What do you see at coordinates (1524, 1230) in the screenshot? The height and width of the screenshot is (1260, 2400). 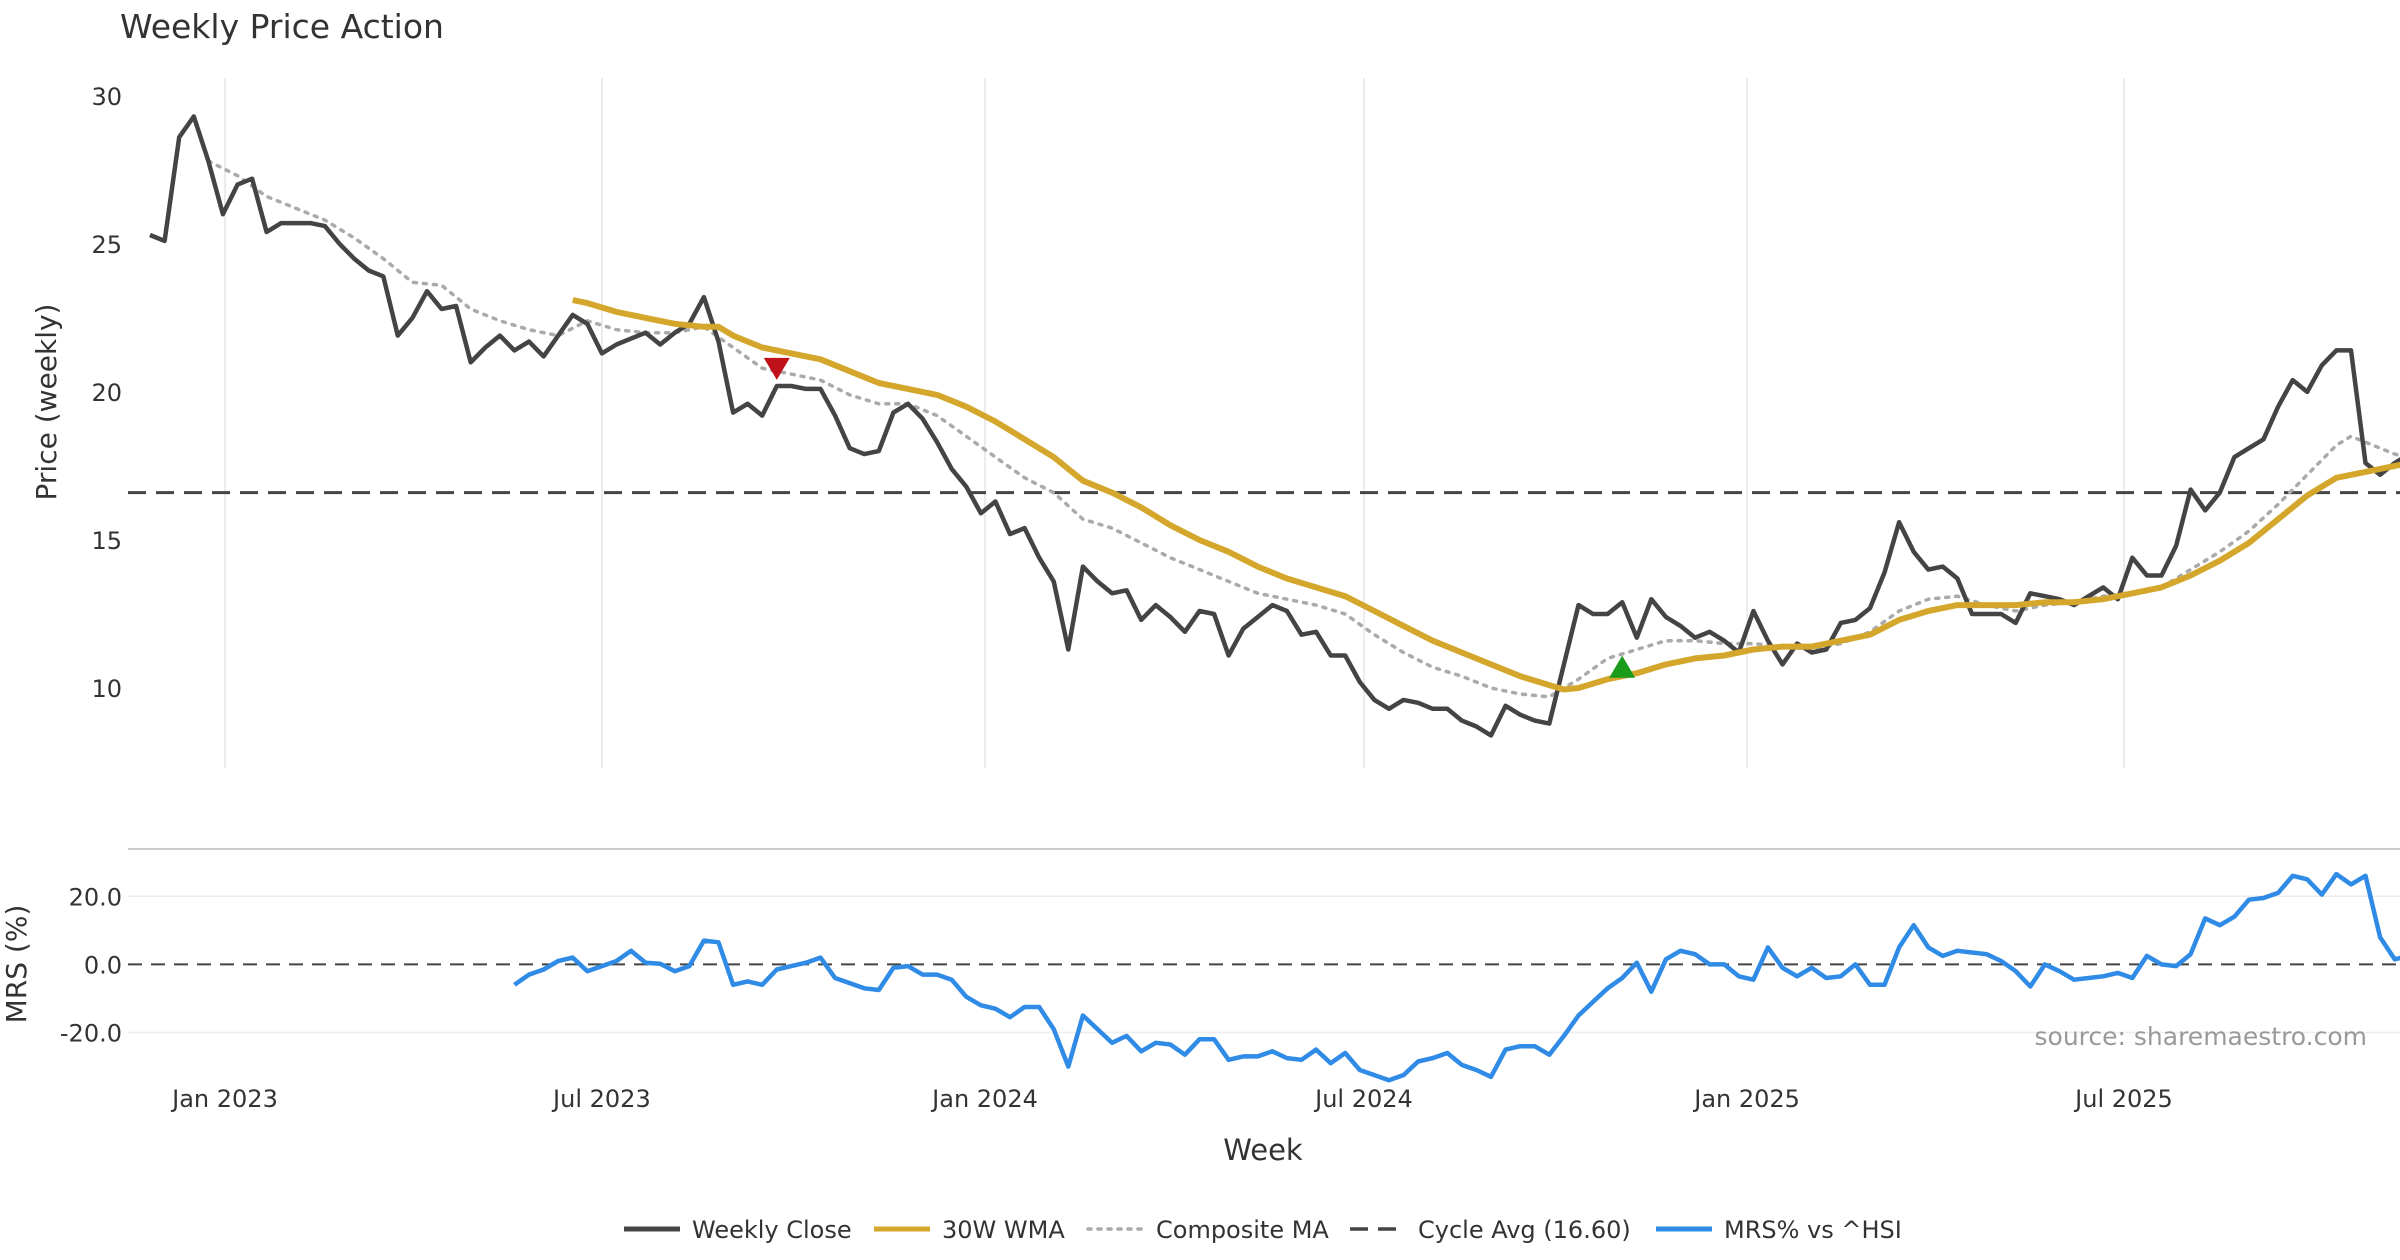 I see `legend-label: Cycle Avg (16.60)` at bounding box center [1524, 1230].